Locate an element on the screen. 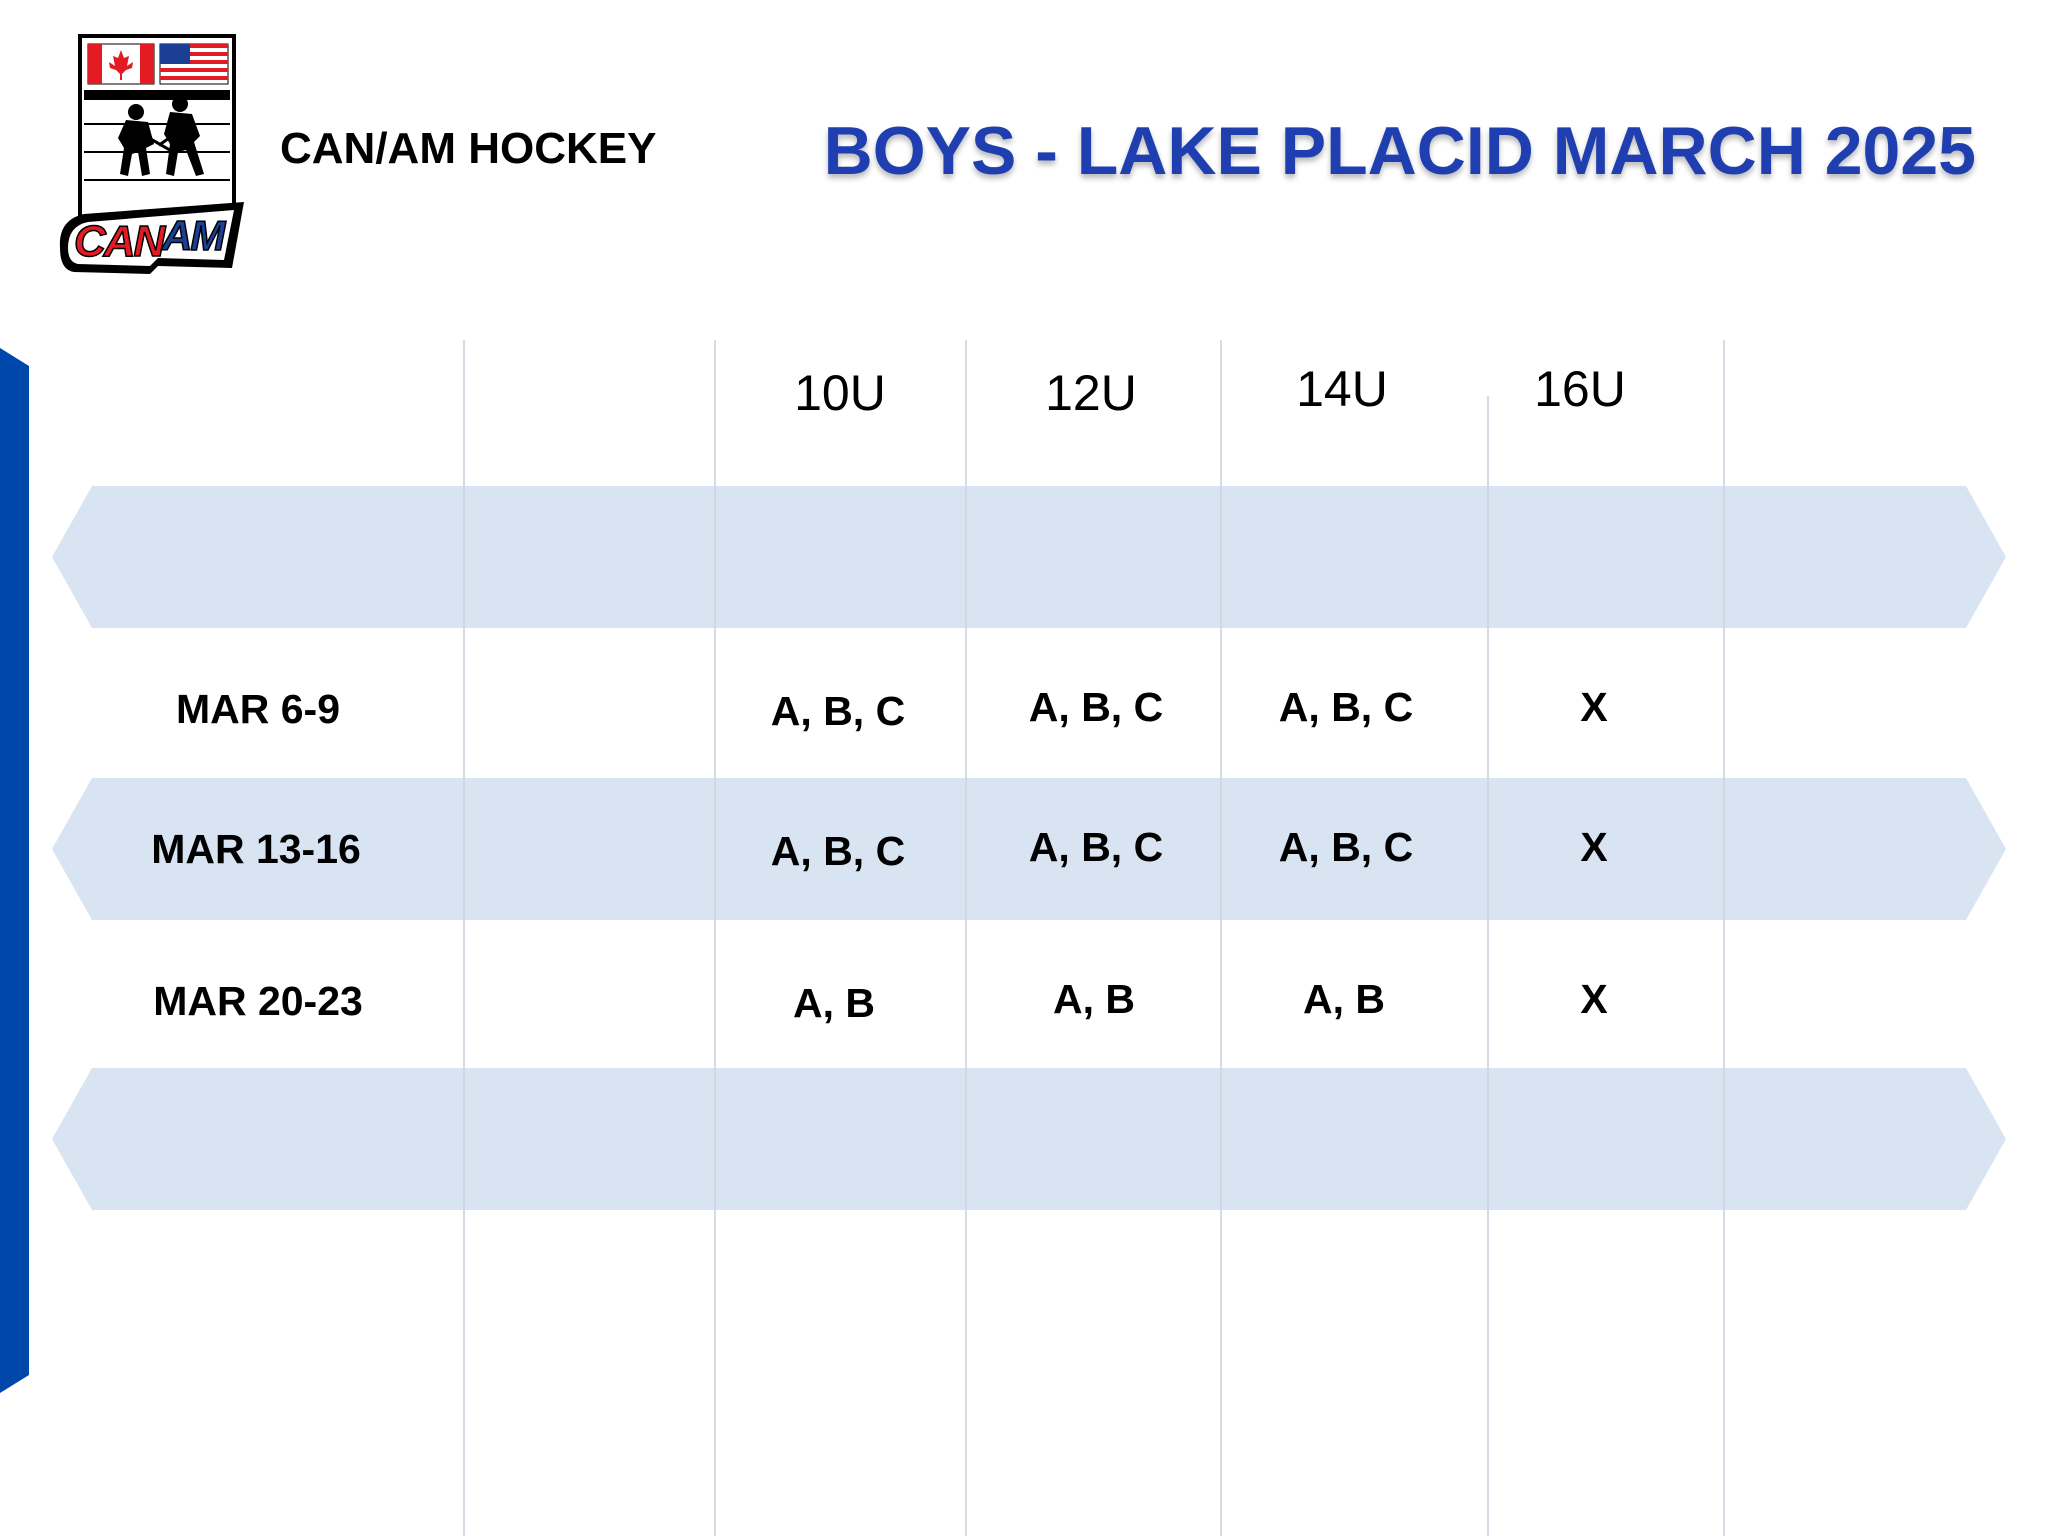 The width and height of the screenshot is (2048, 1536). page-title: BOYS - LAKE PLACID MARCH 2025 is located at coordinates (1399, 151).